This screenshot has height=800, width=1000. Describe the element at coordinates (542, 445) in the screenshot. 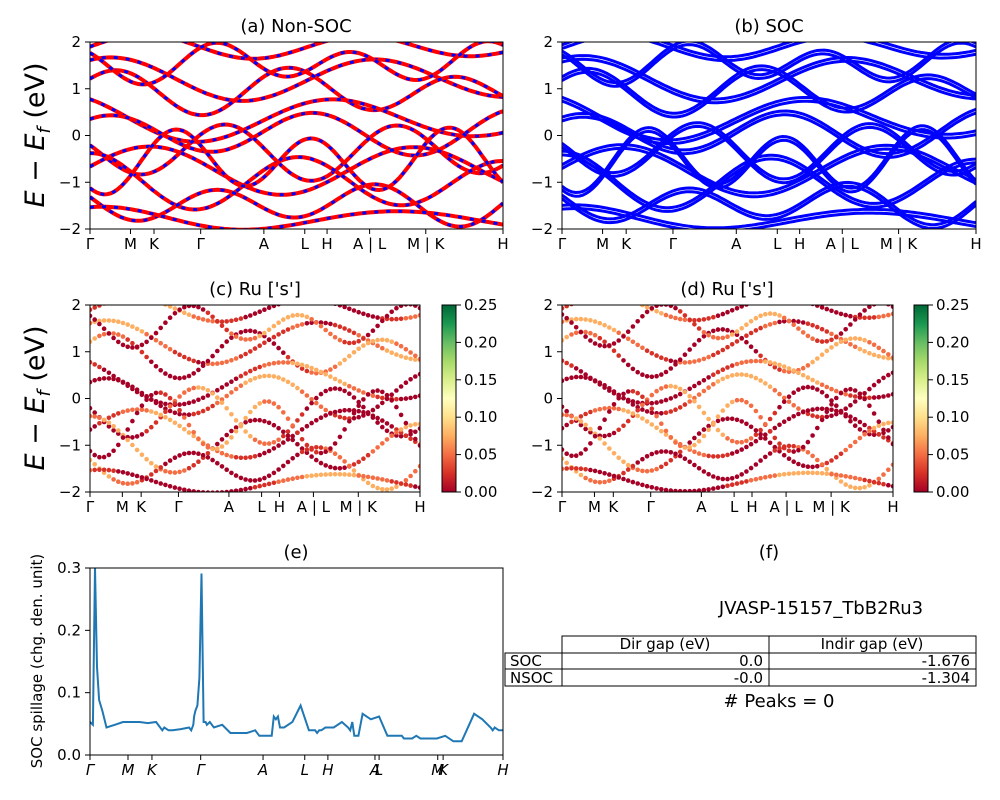

I see `ytick-label: −1` at that location.